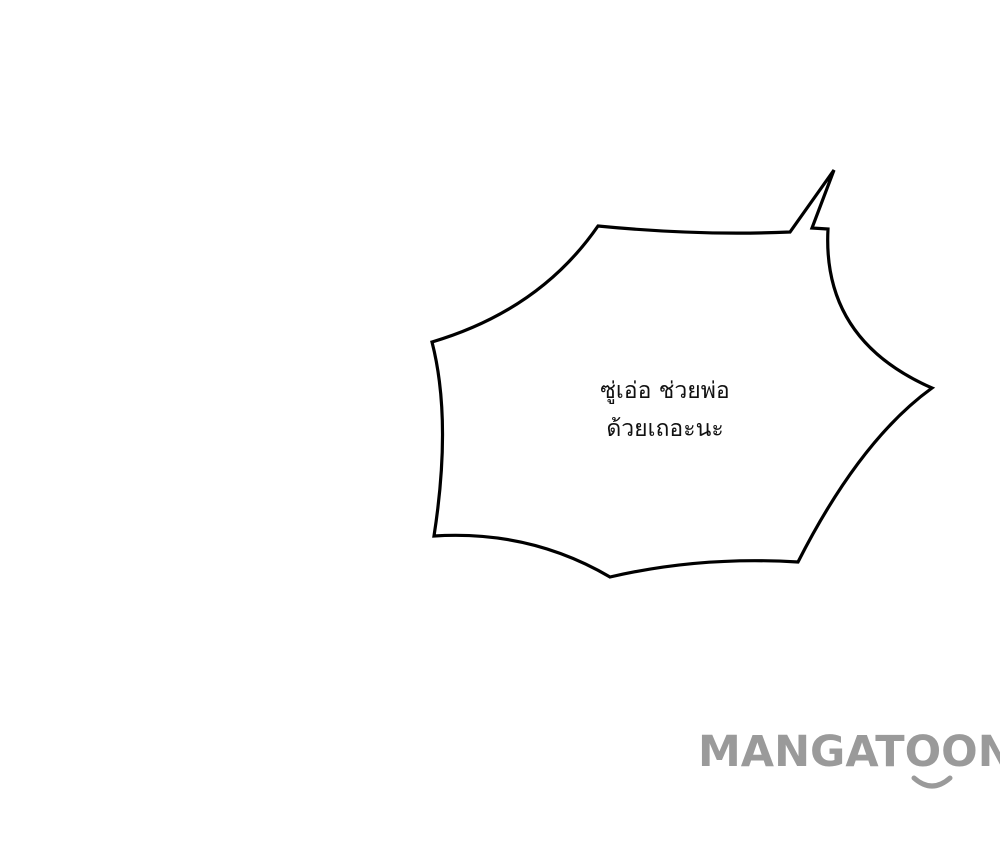 The image size is (1000, 844). What do you see at coordinates (665, 410) in the screenshot?
I see `speech-bubble-text: ซู่เอ่อ ช่วยพ่อ ด้วยเถอะนะ` at bounding box center [665, 410].